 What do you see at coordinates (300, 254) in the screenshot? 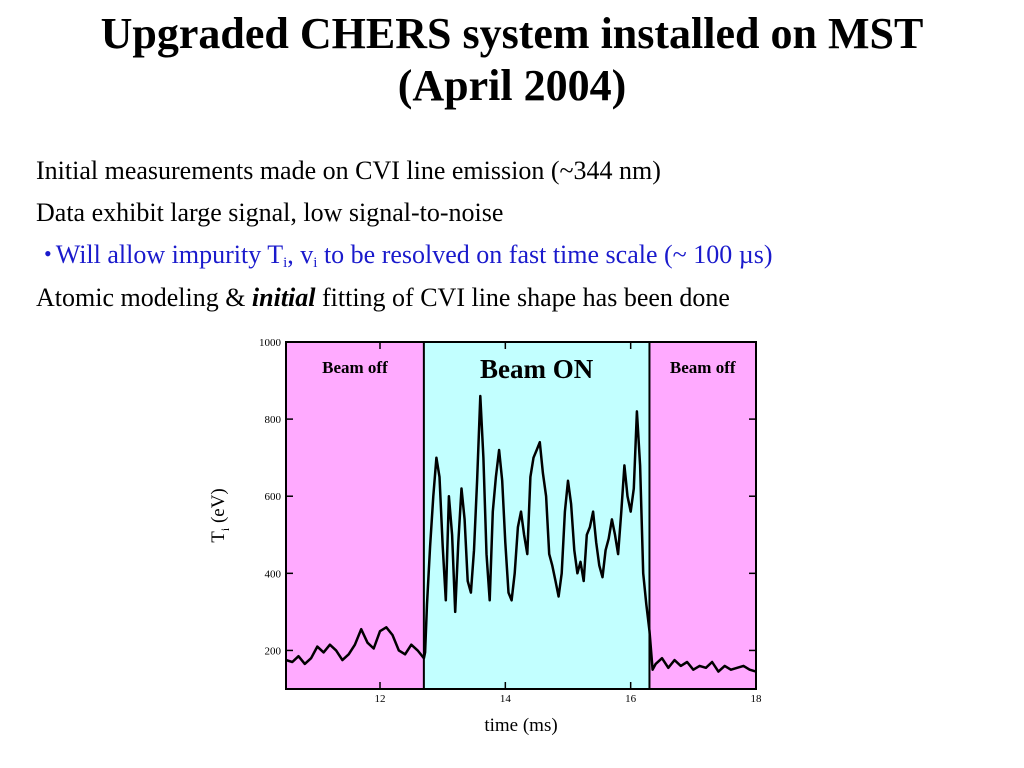
I see `sub-bullet-text-b: , v` at bounding box center [300, 254].